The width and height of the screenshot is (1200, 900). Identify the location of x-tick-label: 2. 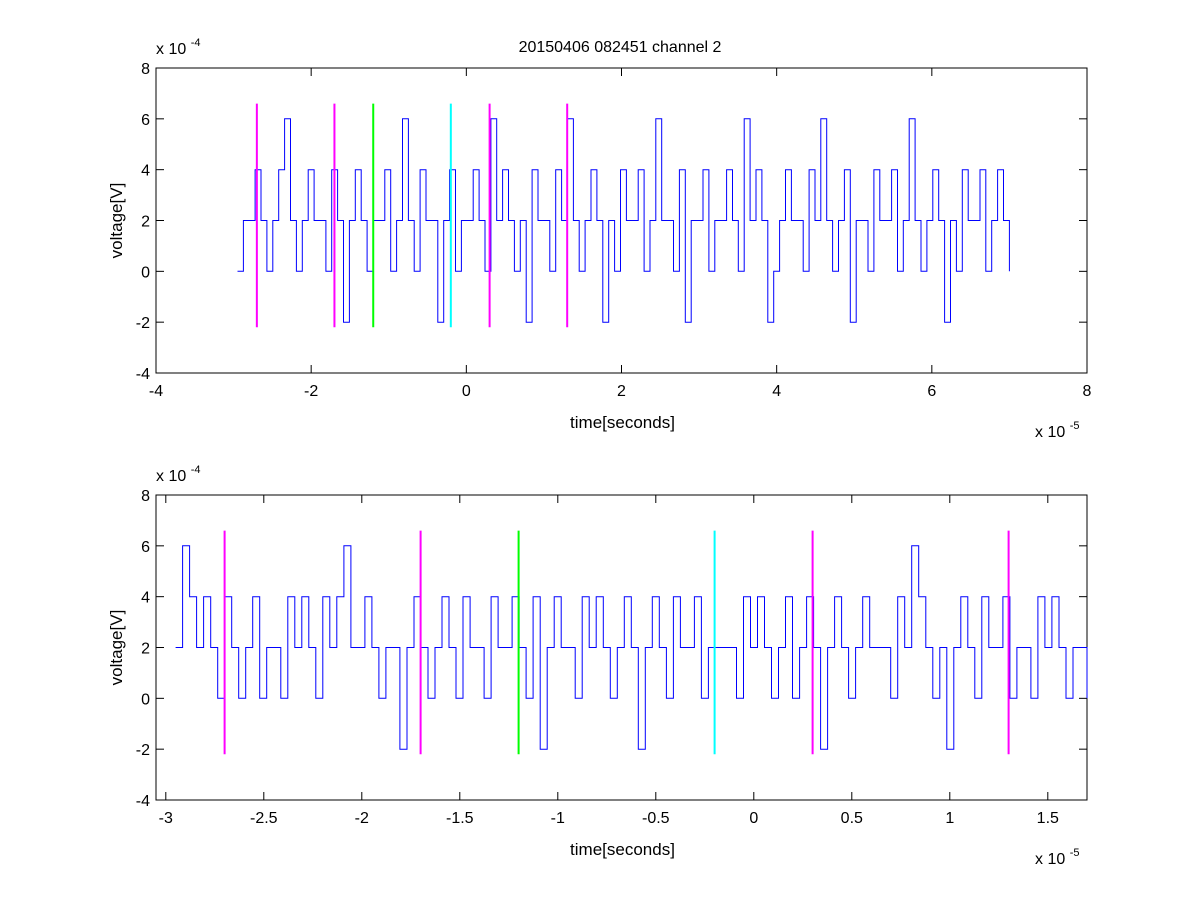
(621, 391).